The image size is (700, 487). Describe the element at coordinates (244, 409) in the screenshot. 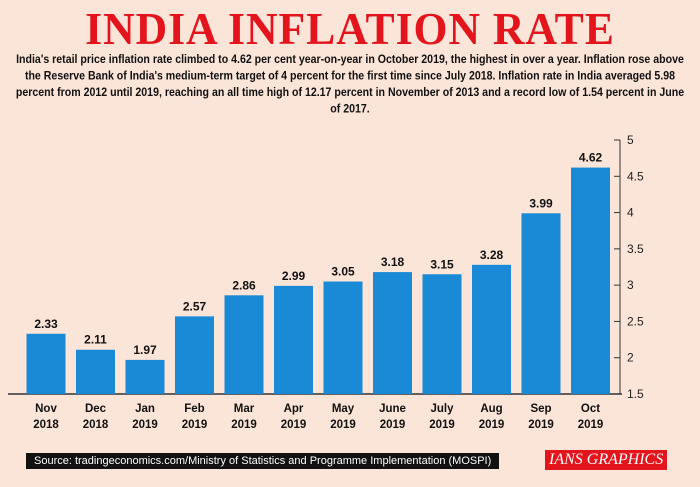

I see `x-tick-label-month: Mar` at that location.